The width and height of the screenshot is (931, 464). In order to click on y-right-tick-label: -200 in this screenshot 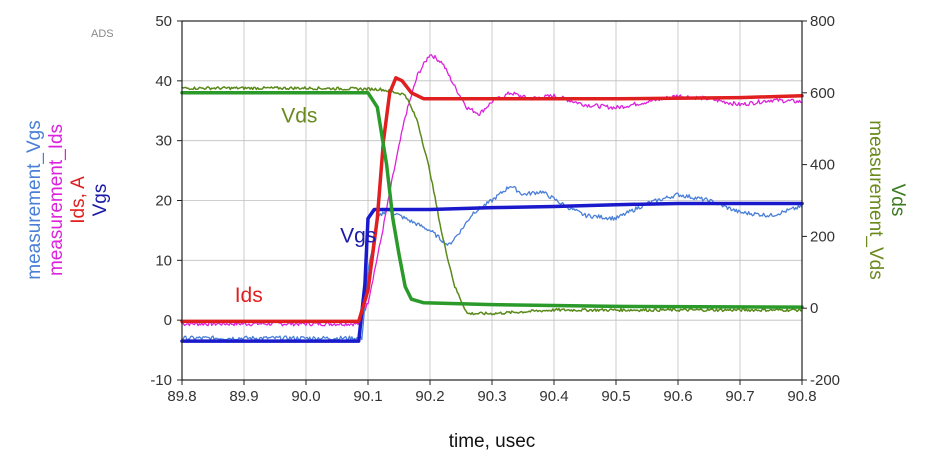, I will do `click(825, 380)`.